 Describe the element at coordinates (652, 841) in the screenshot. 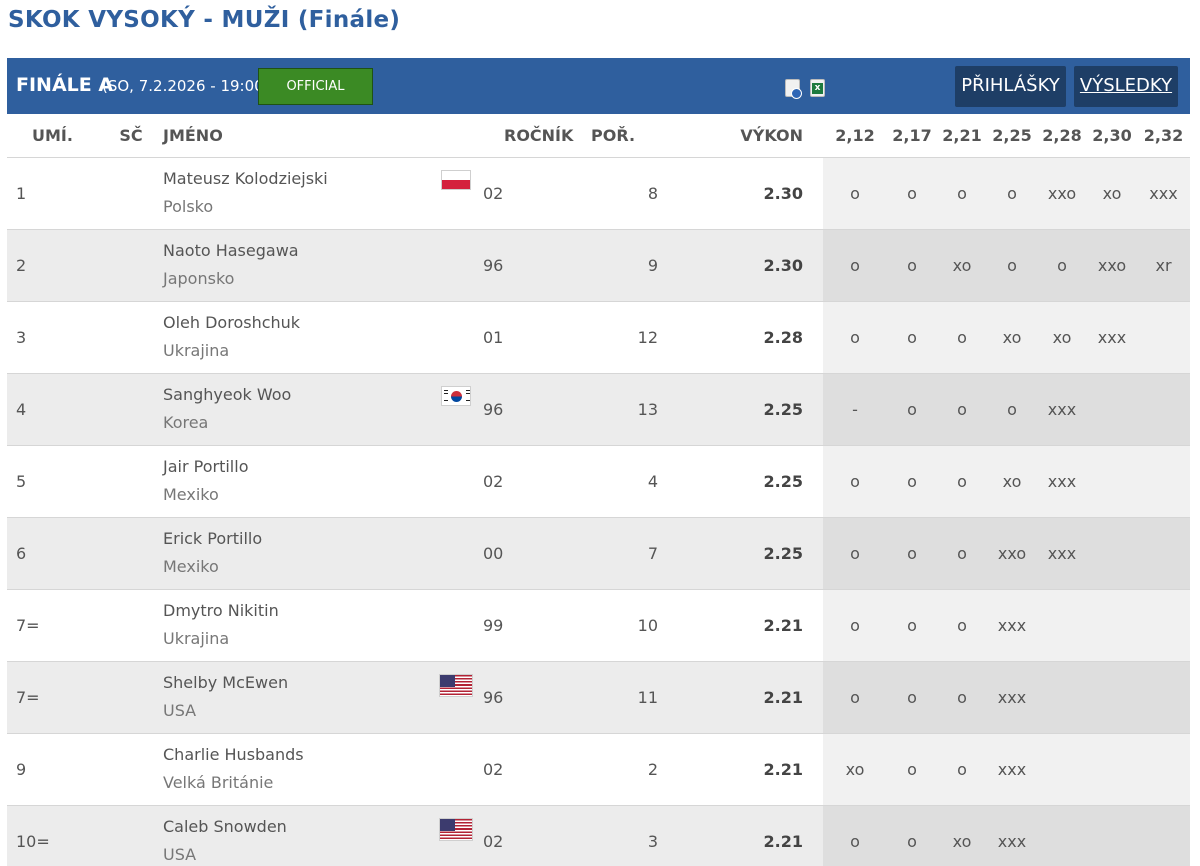

I see `order-cell: 3` at that location.